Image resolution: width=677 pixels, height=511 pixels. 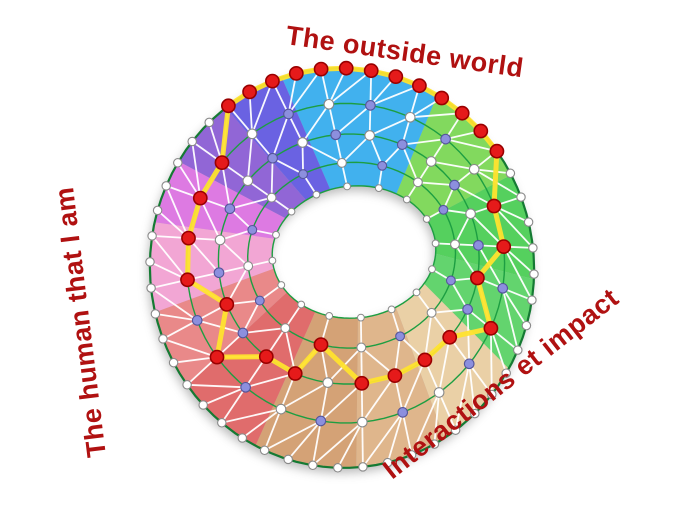 I want to click on label-human-that-i-am: The human that I am, so click(x=80, y=322).